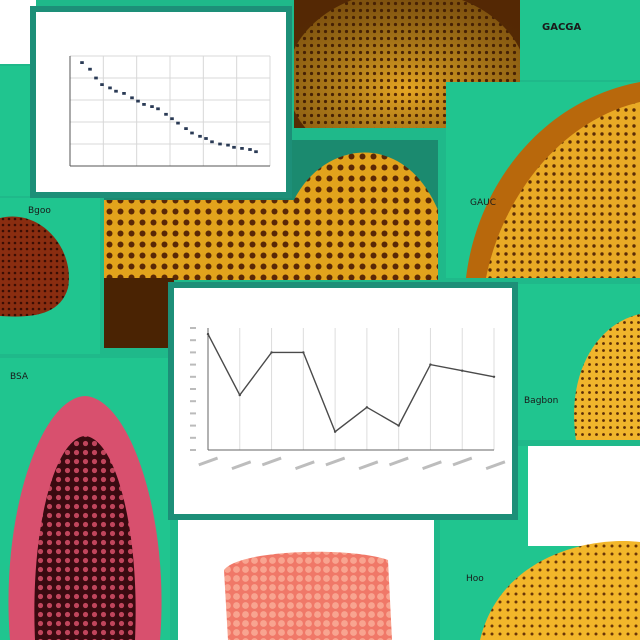  I want to click on line-grid, so click(351, 389).